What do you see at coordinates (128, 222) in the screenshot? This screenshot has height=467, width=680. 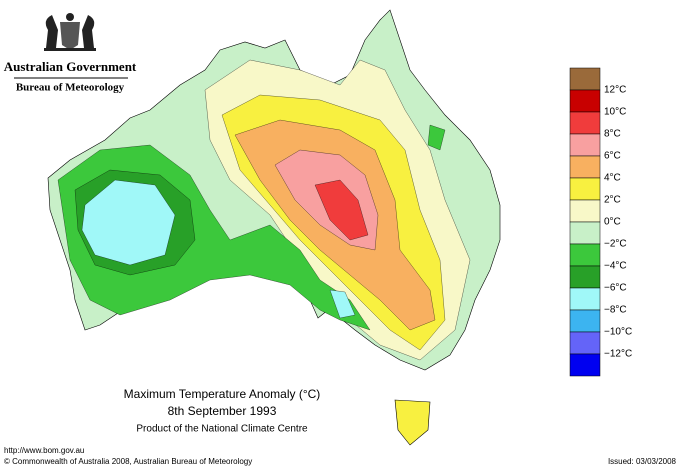 I see `minus-eight-band` at bounding box center [128, 222].